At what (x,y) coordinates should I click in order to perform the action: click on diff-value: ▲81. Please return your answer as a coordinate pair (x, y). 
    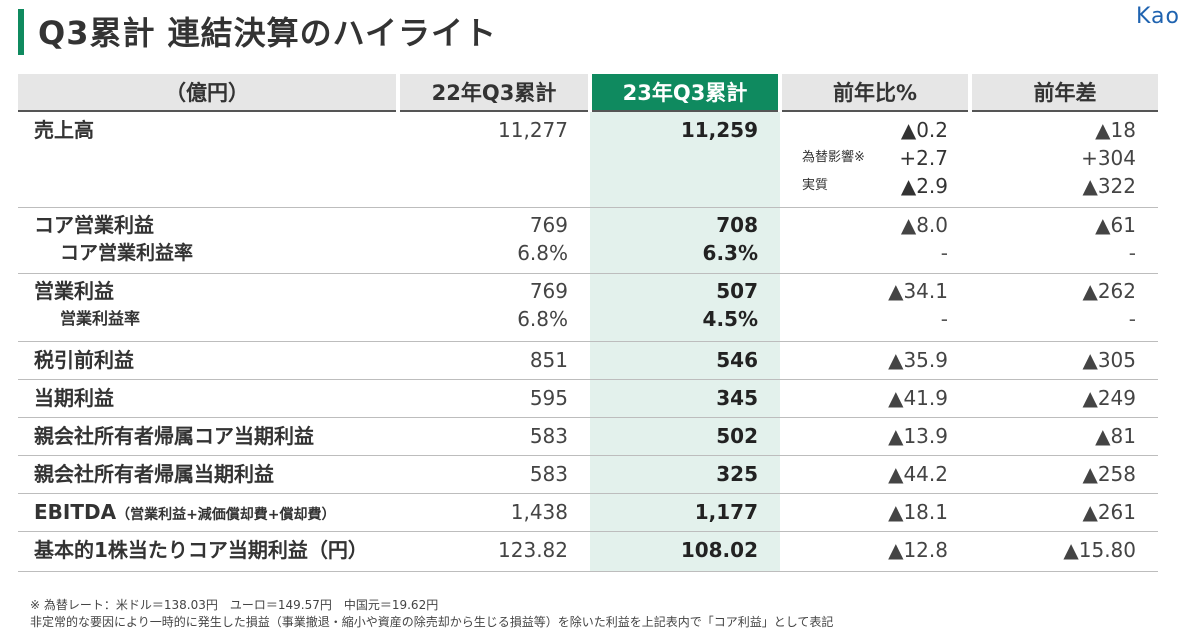
    Looking at the image, I should click on (1115, 435).